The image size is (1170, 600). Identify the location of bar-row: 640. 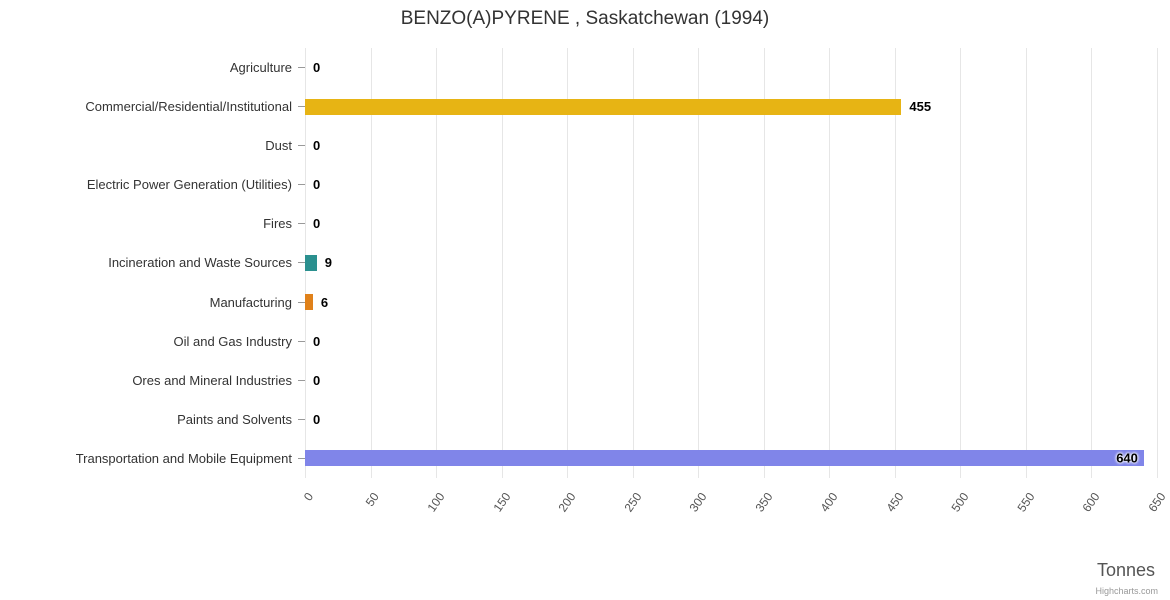
(731, 458).